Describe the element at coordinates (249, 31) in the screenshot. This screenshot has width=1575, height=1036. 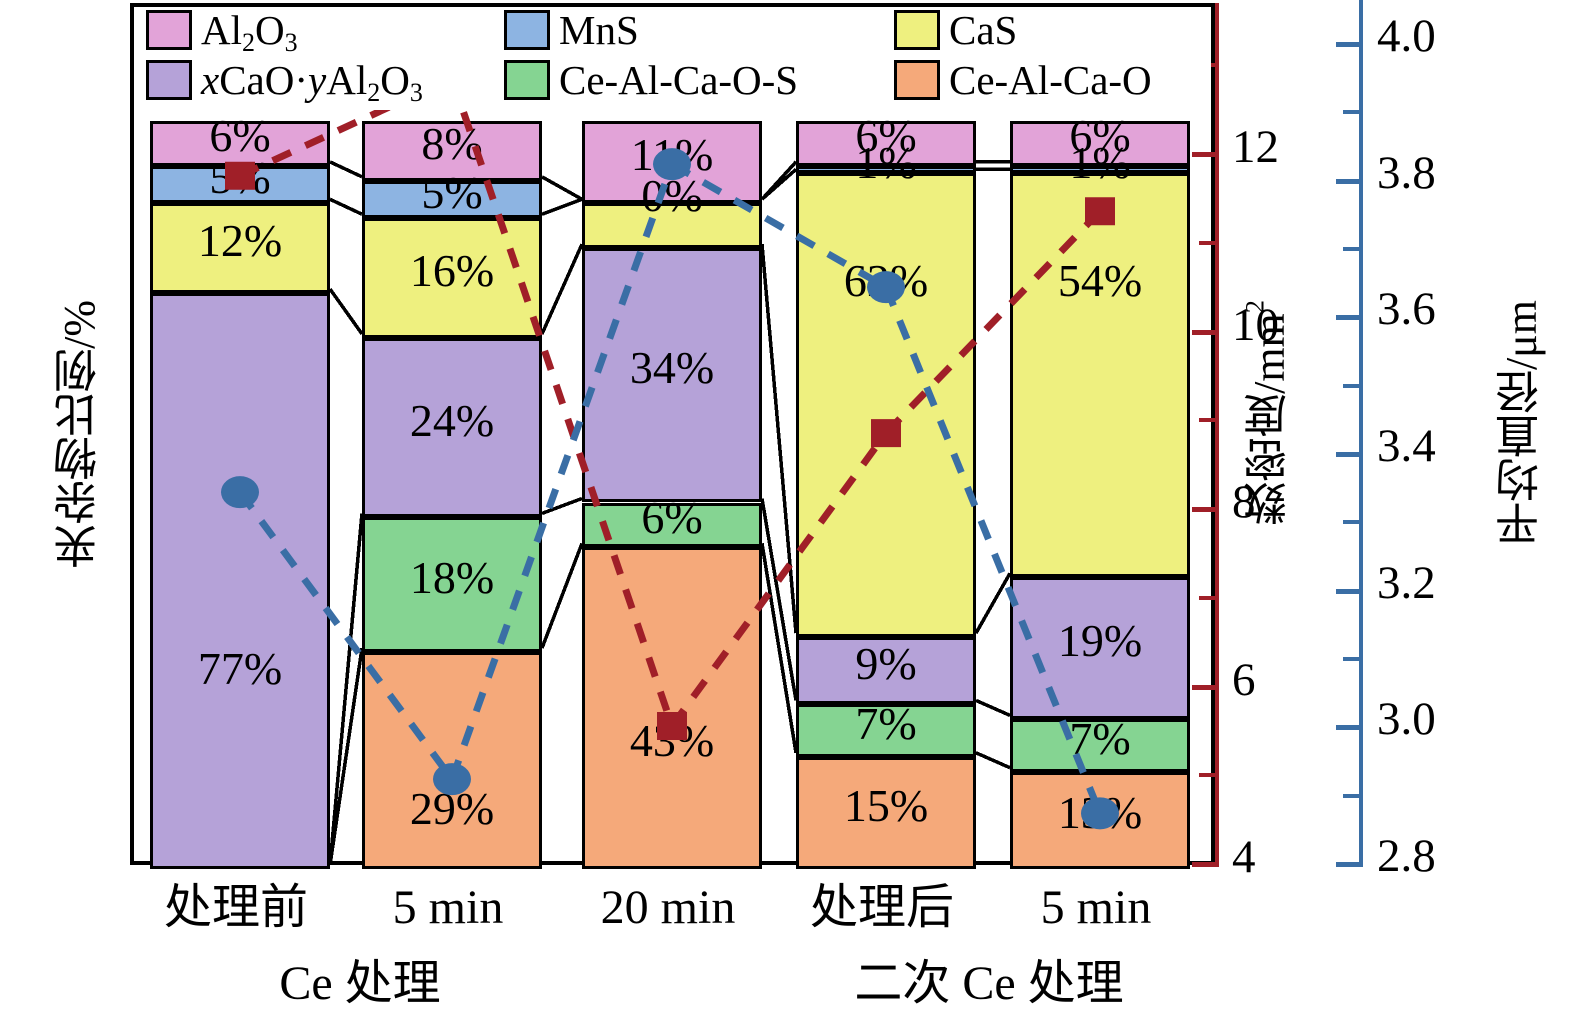
I see `legend-label-al2o3: Al2O3` at that location.